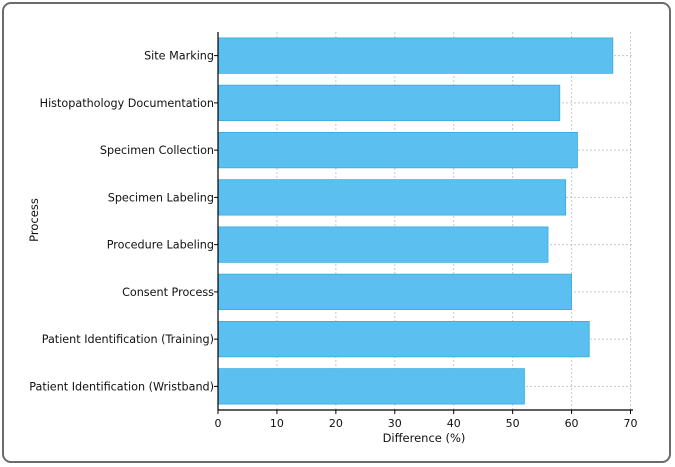 The height and width of the screenshot is (467, 675). Describe the element at coordinates (513, 423) in the screenshot. I see `x-tick-label: 50` at that location.